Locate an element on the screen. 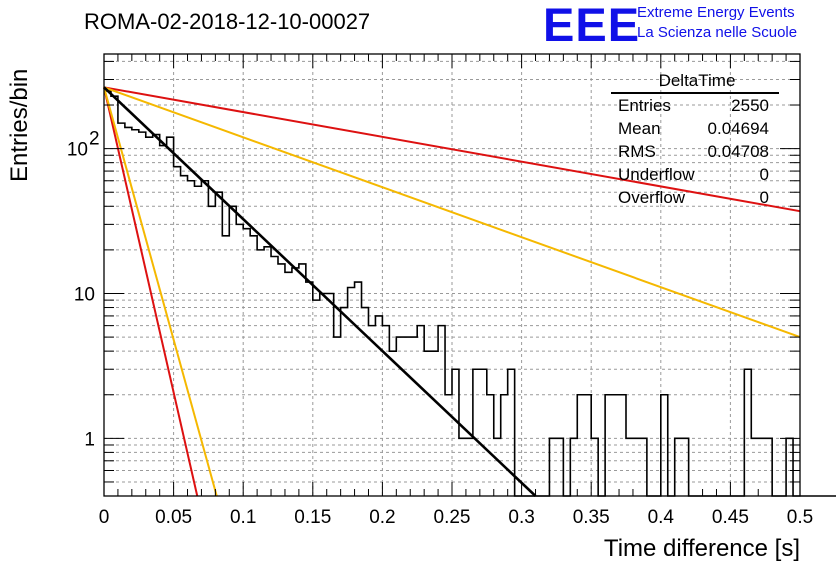 The width and height of the screenshot is (836, 572). x-tick-label: 0.4 is located at coordinates (661, 517).